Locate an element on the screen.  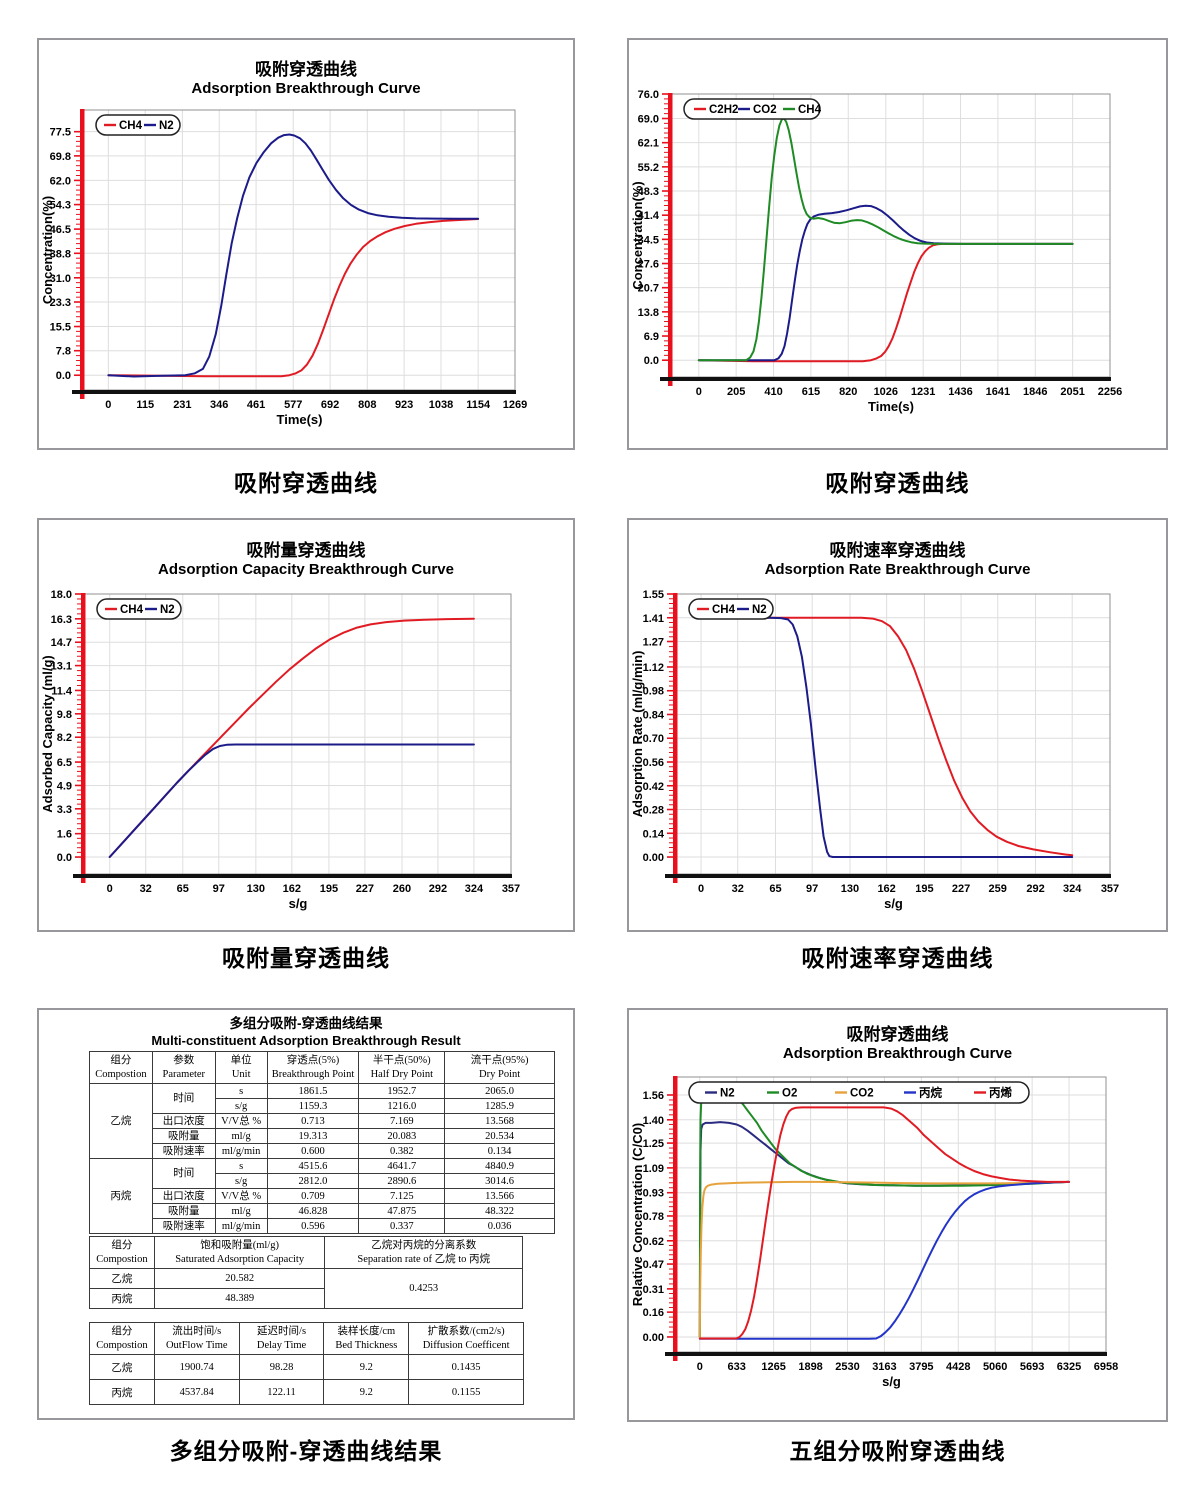
table-cell: 48.322 is located at coordinates (499, 1211).